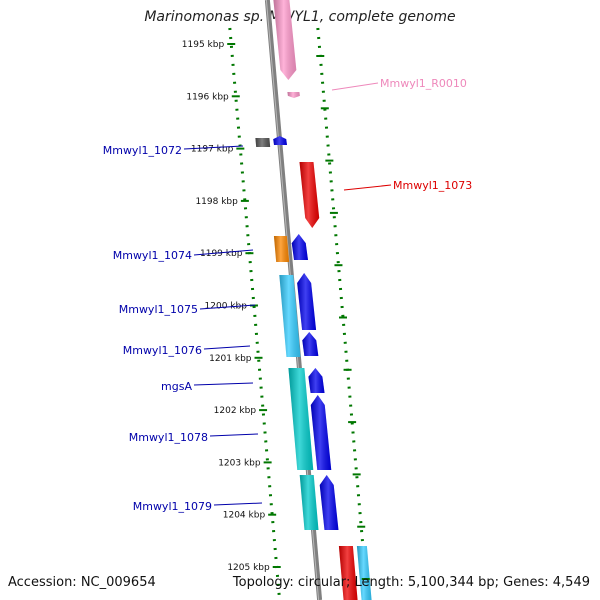 Image resolution: width=600 pixels, height=600 pixels. What do you see at coordinates (176, 386) in the screenshot?
I see `gene-label: mgsA` at bounding box center [176, 386].